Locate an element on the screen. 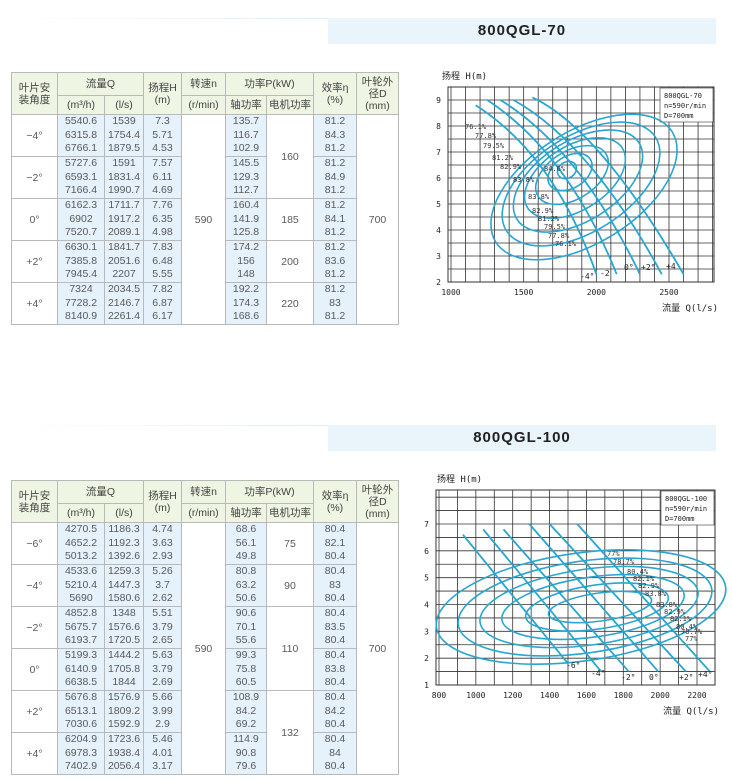 The width and height of the screenshot is (732, 783). head: 7.76 6.35 4.98 is located at coordinates (162, 219).